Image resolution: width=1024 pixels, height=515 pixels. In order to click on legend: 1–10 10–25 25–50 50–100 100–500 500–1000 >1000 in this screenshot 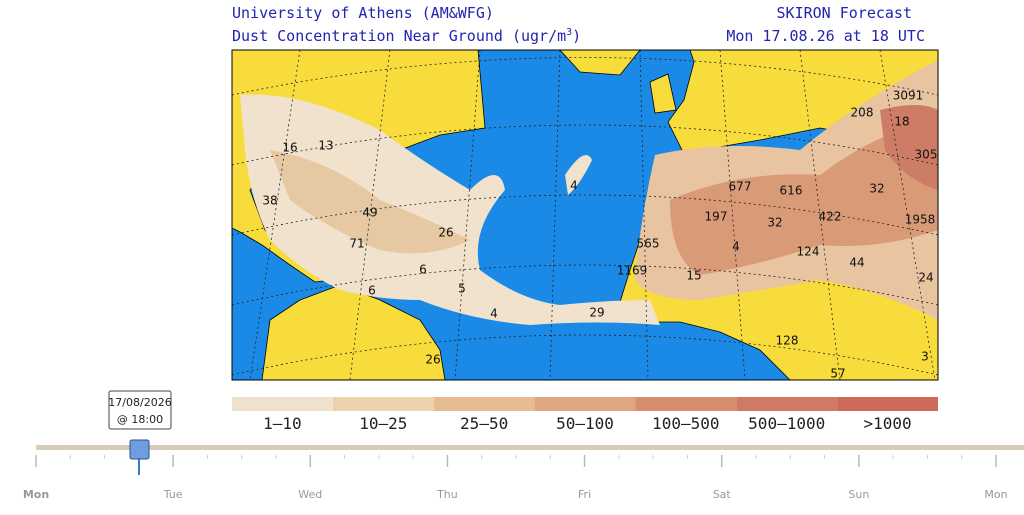, I will do `click(585, 415)`.